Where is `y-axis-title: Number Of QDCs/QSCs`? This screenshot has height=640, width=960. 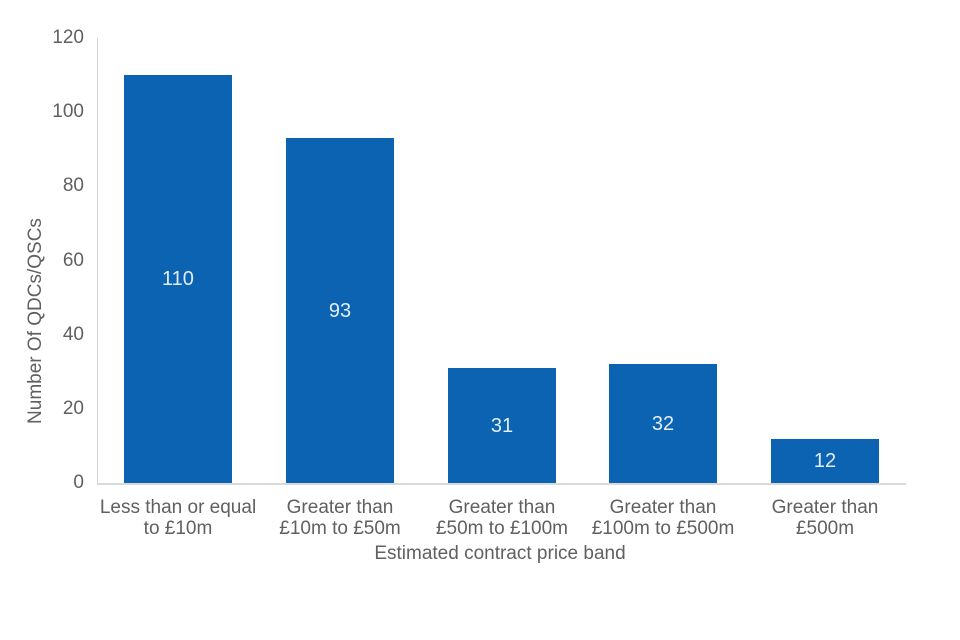
y-axis-title: Number Of QDCs/QSCs is located at coordinates (35, 321).